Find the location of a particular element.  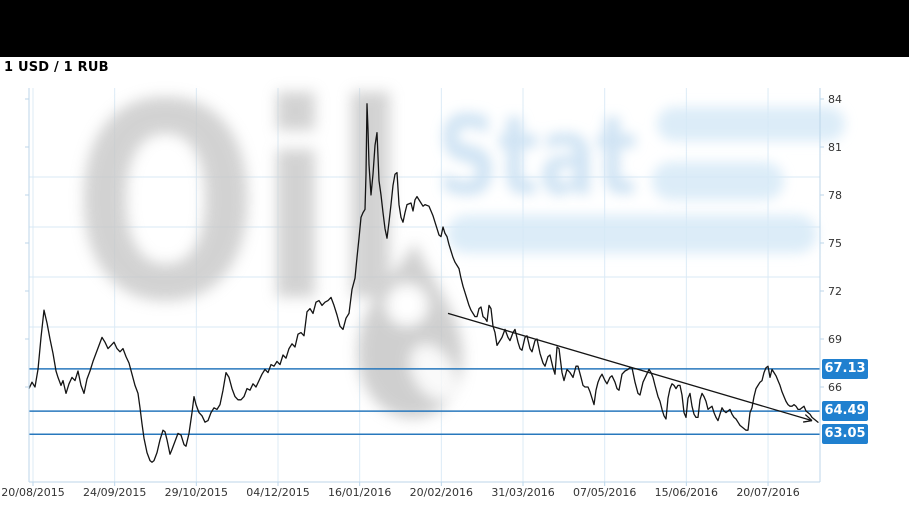

svg-text: 78 is located at coordinates (835, 195).